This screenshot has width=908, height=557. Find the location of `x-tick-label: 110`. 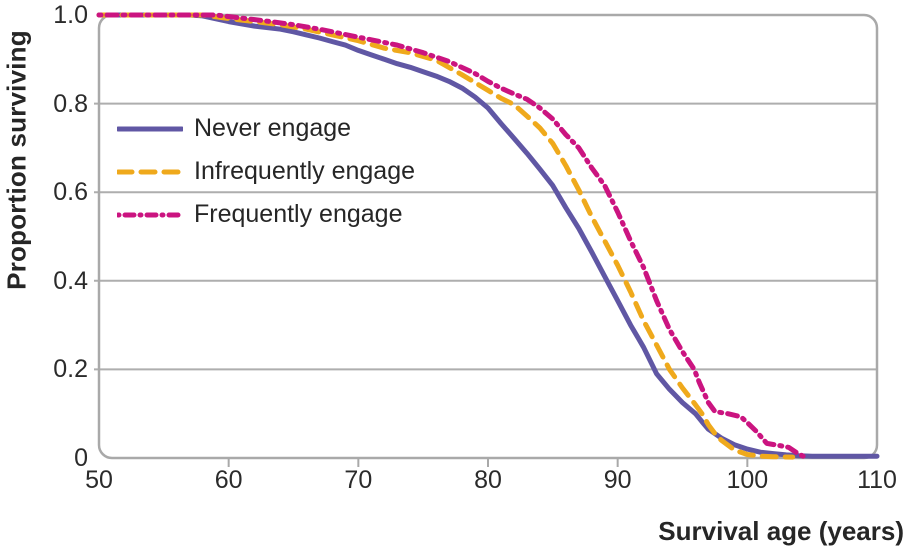

x-tick-label: 110 is located at coordinates (877, 480).